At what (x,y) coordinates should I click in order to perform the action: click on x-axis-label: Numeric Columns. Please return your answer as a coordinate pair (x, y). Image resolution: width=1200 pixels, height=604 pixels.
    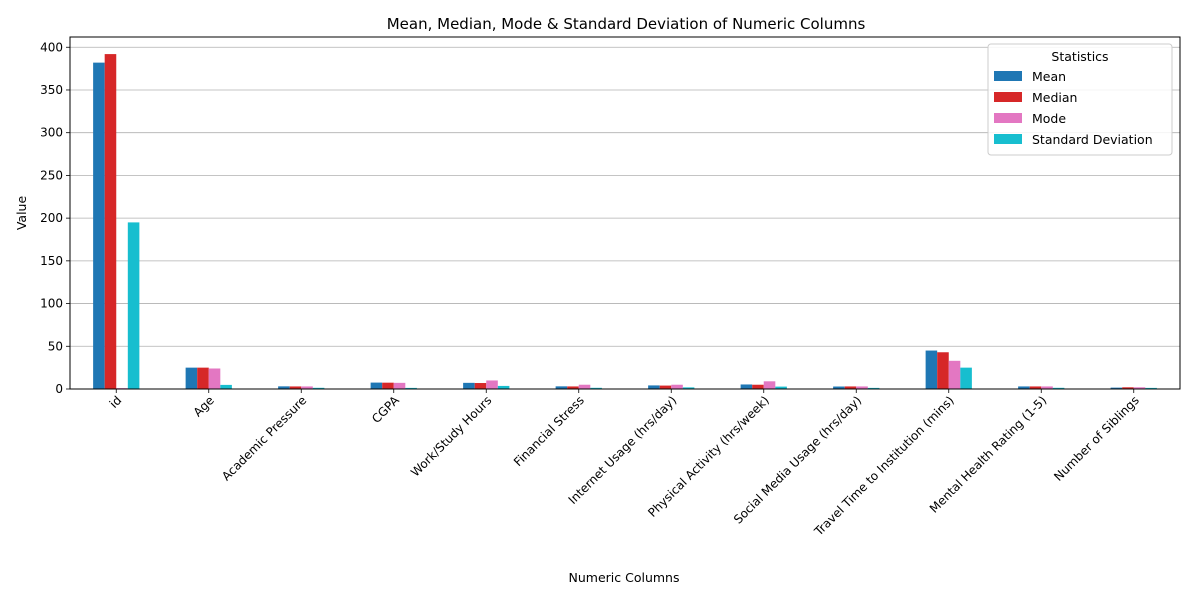
    Looking at the image, I should click on (624, 577).